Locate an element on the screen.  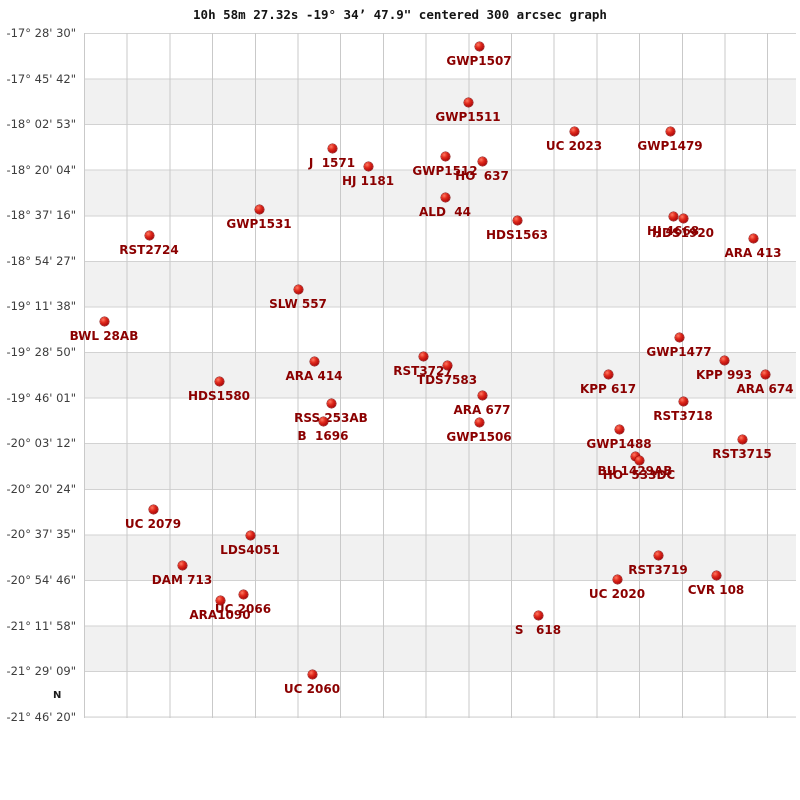
star-label: UC 2066 is located at coordinates (243, 609).